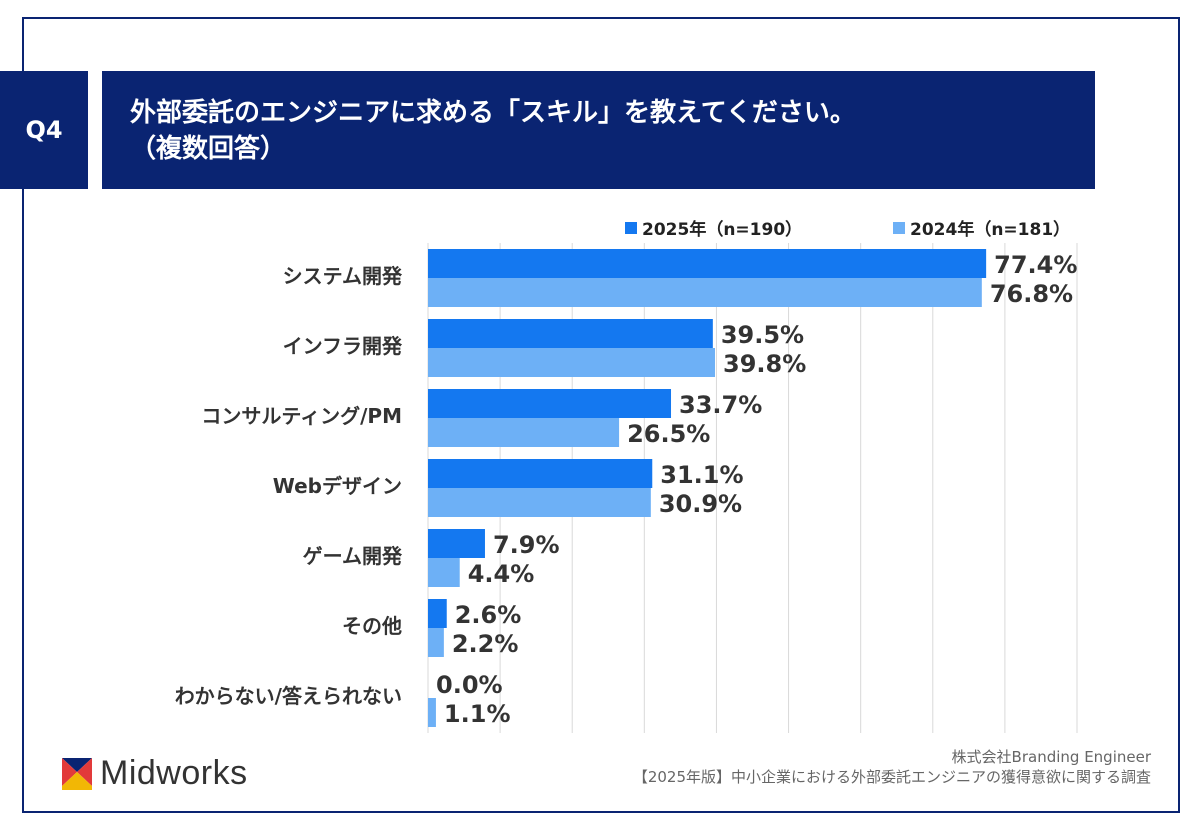  I want to click on category-label: その他, so click(372, 626).